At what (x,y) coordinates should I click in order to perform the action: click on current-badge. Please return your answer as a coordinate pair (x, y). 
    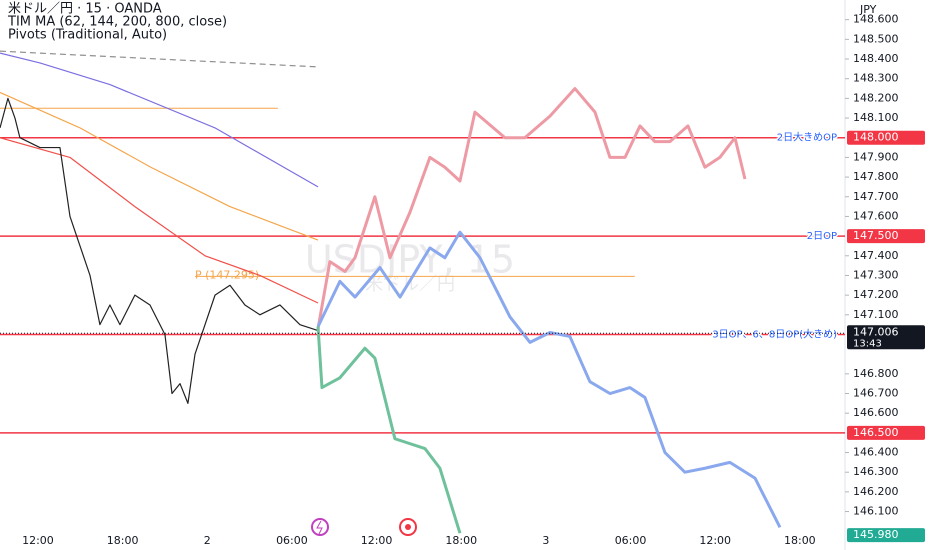
    Looking at the image, I should click on (886, 337).